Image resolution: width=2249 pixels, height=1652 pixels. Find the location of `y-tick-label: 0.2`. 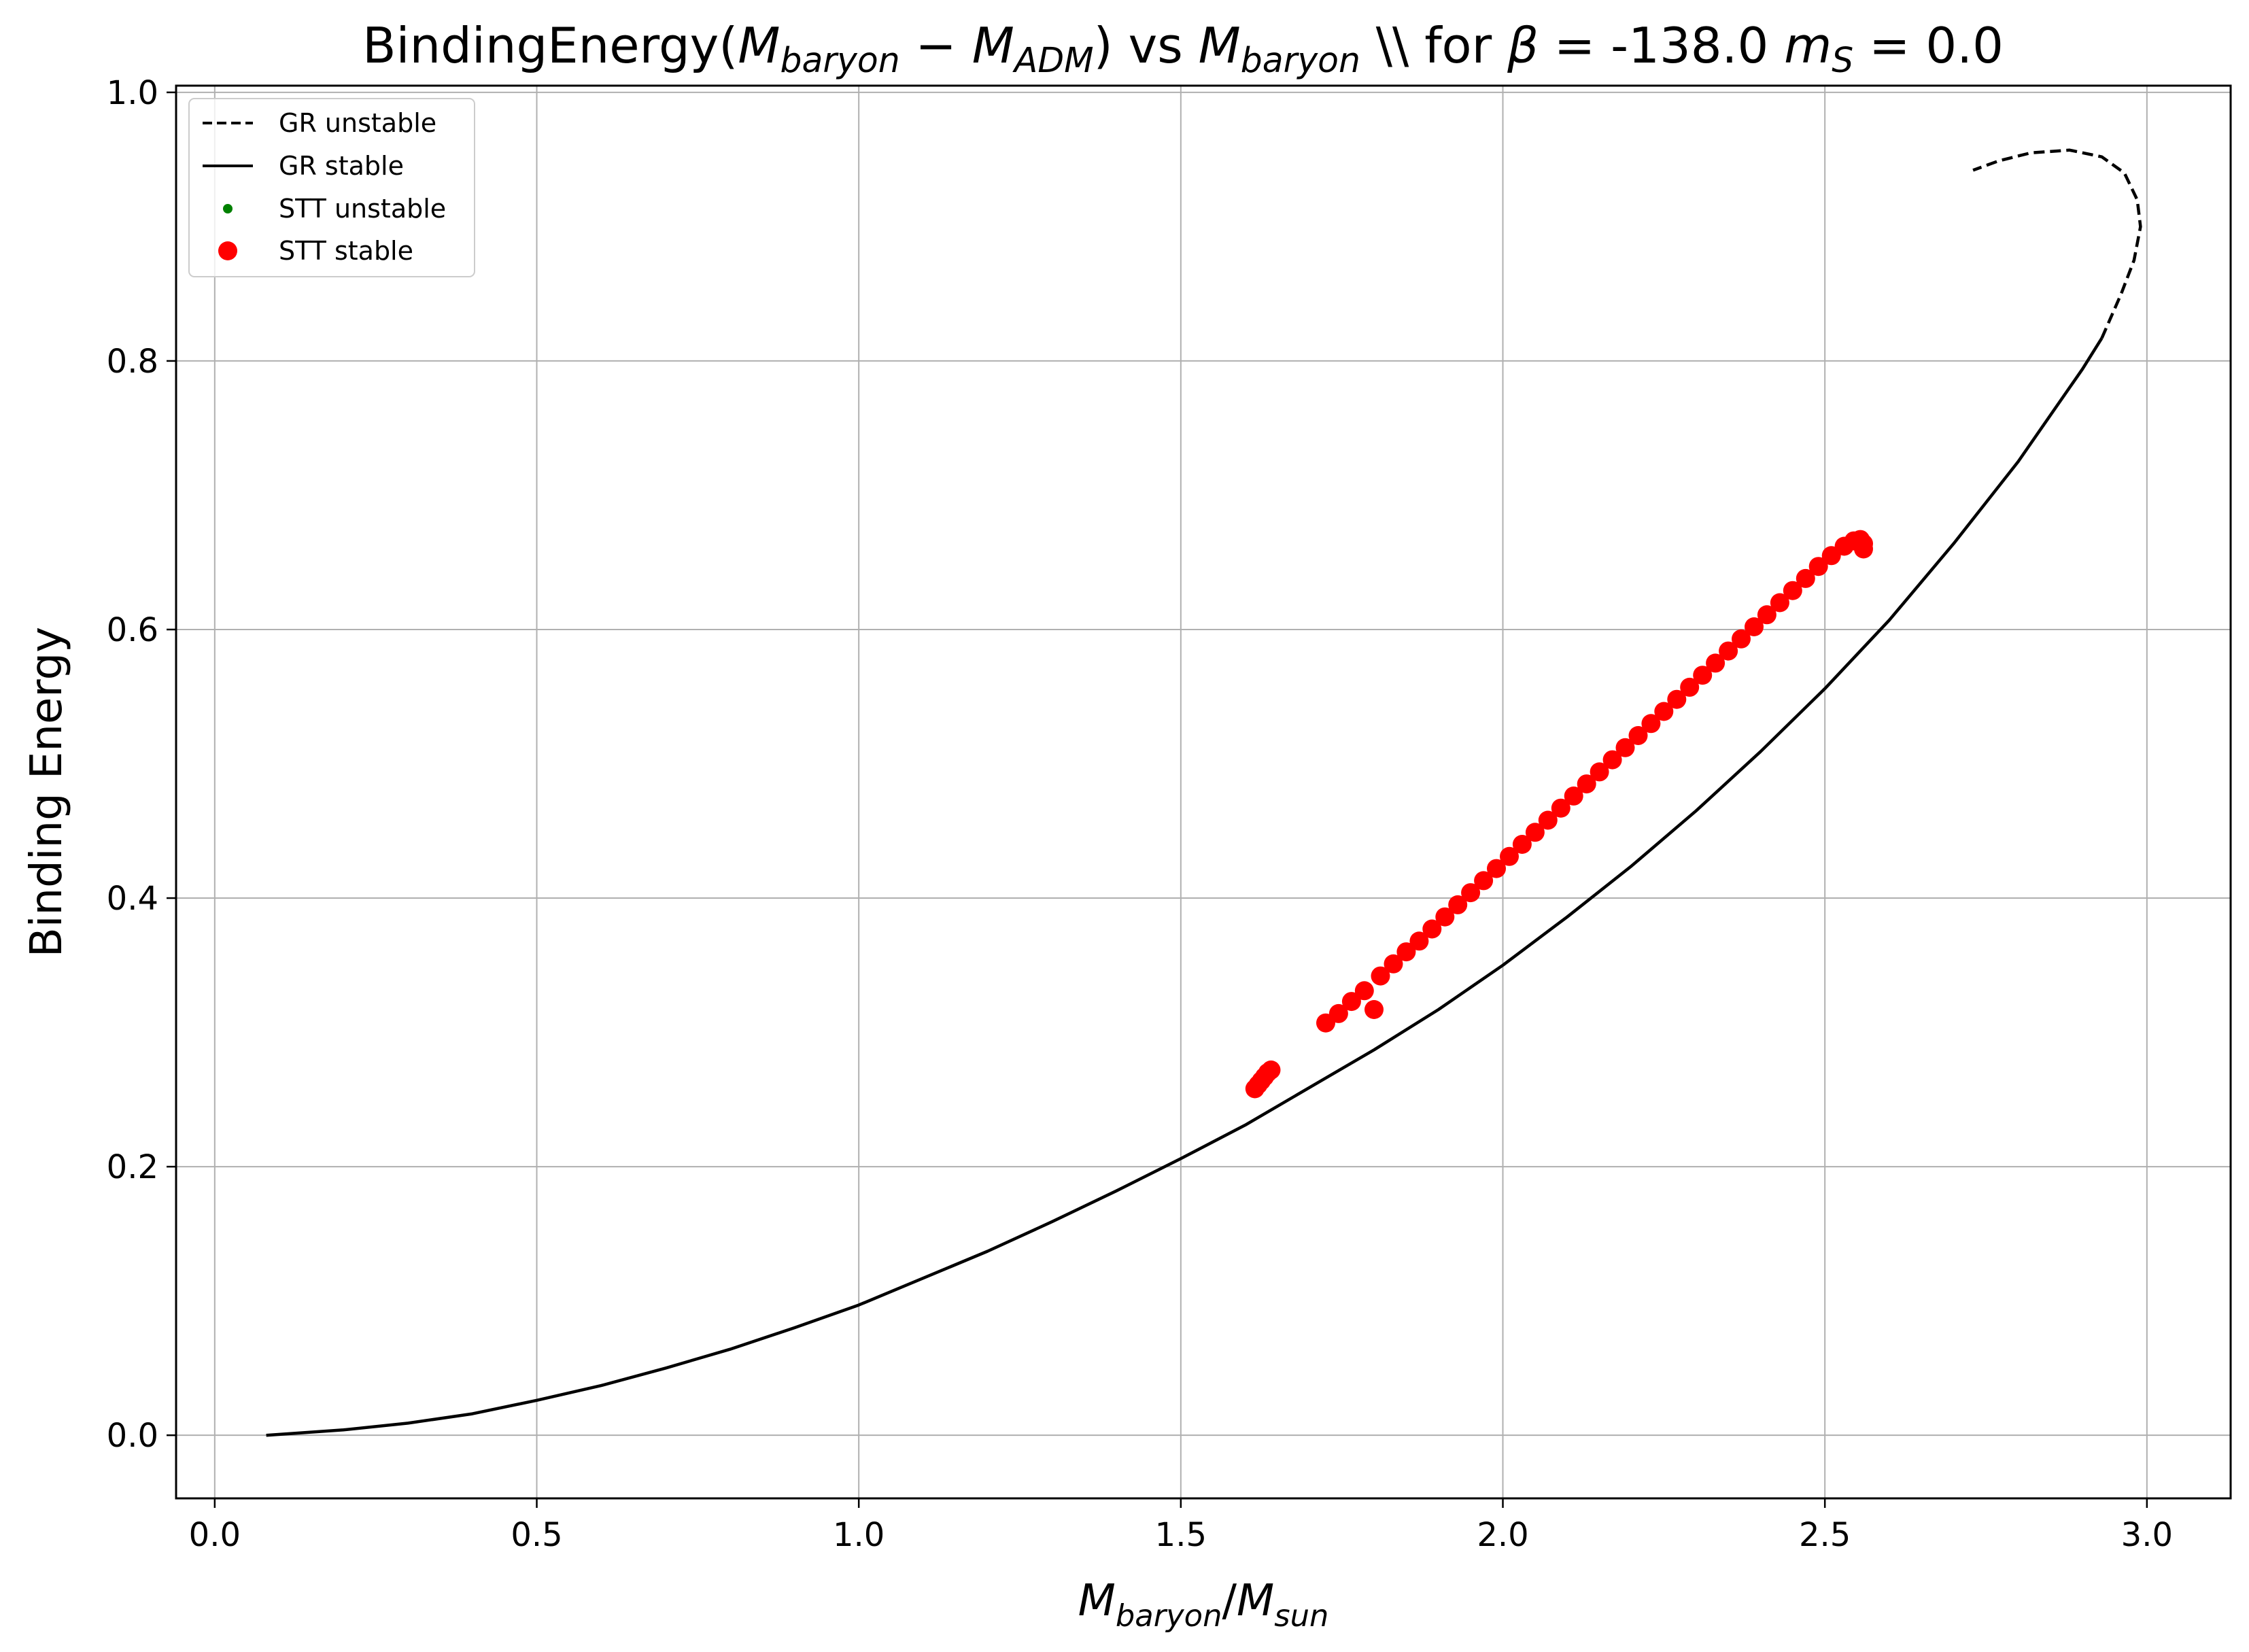

y-tick-label: 0.2 is located at coordinates (132, 1167).